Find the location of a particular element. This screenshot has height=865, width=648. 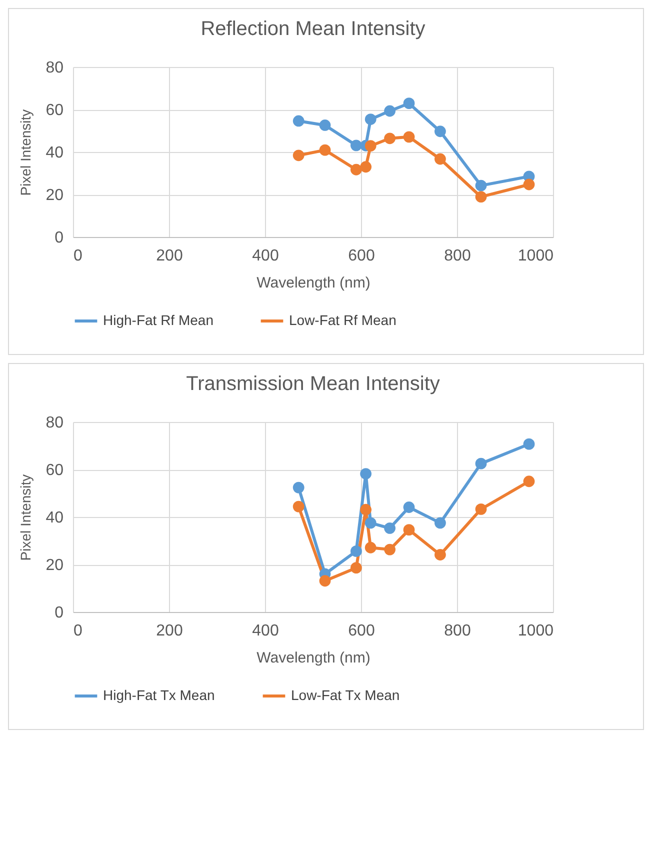

legend-label: Low-Fat Rf Mean is located at coordinates (342, 320).